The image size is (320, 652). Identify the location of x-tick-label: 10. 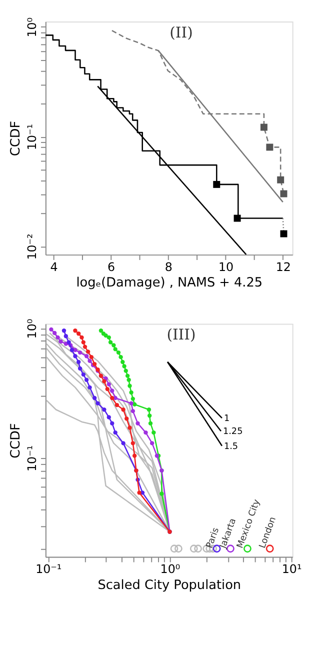
(226, 267).